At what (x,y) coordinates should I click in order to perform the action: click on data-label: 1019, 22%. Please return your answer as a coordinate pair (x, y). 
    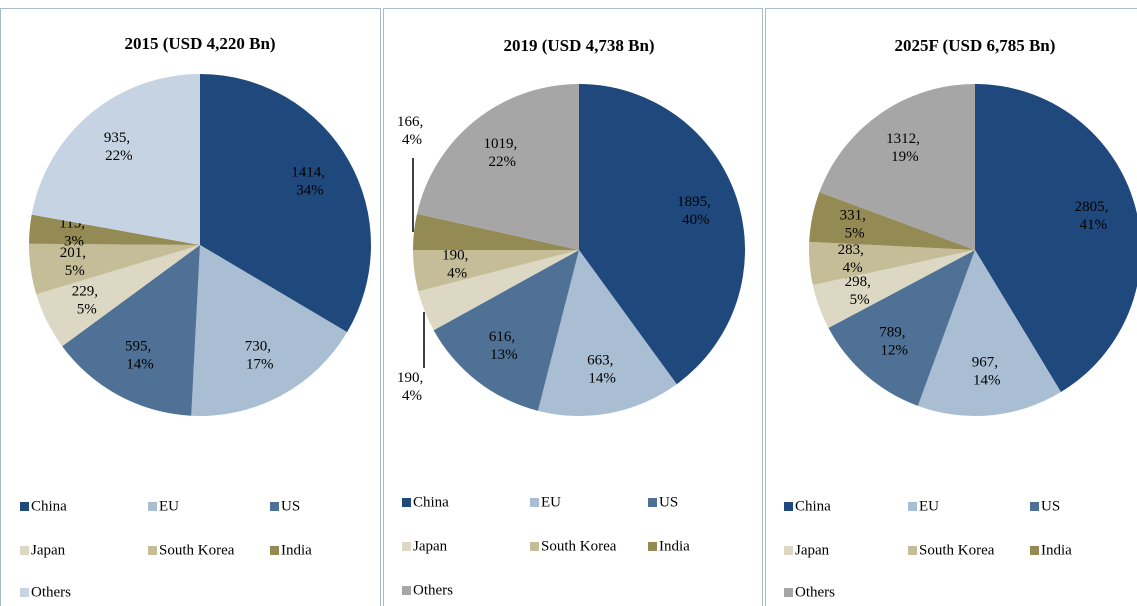
    Looking at the image, I should click on (502, 154).